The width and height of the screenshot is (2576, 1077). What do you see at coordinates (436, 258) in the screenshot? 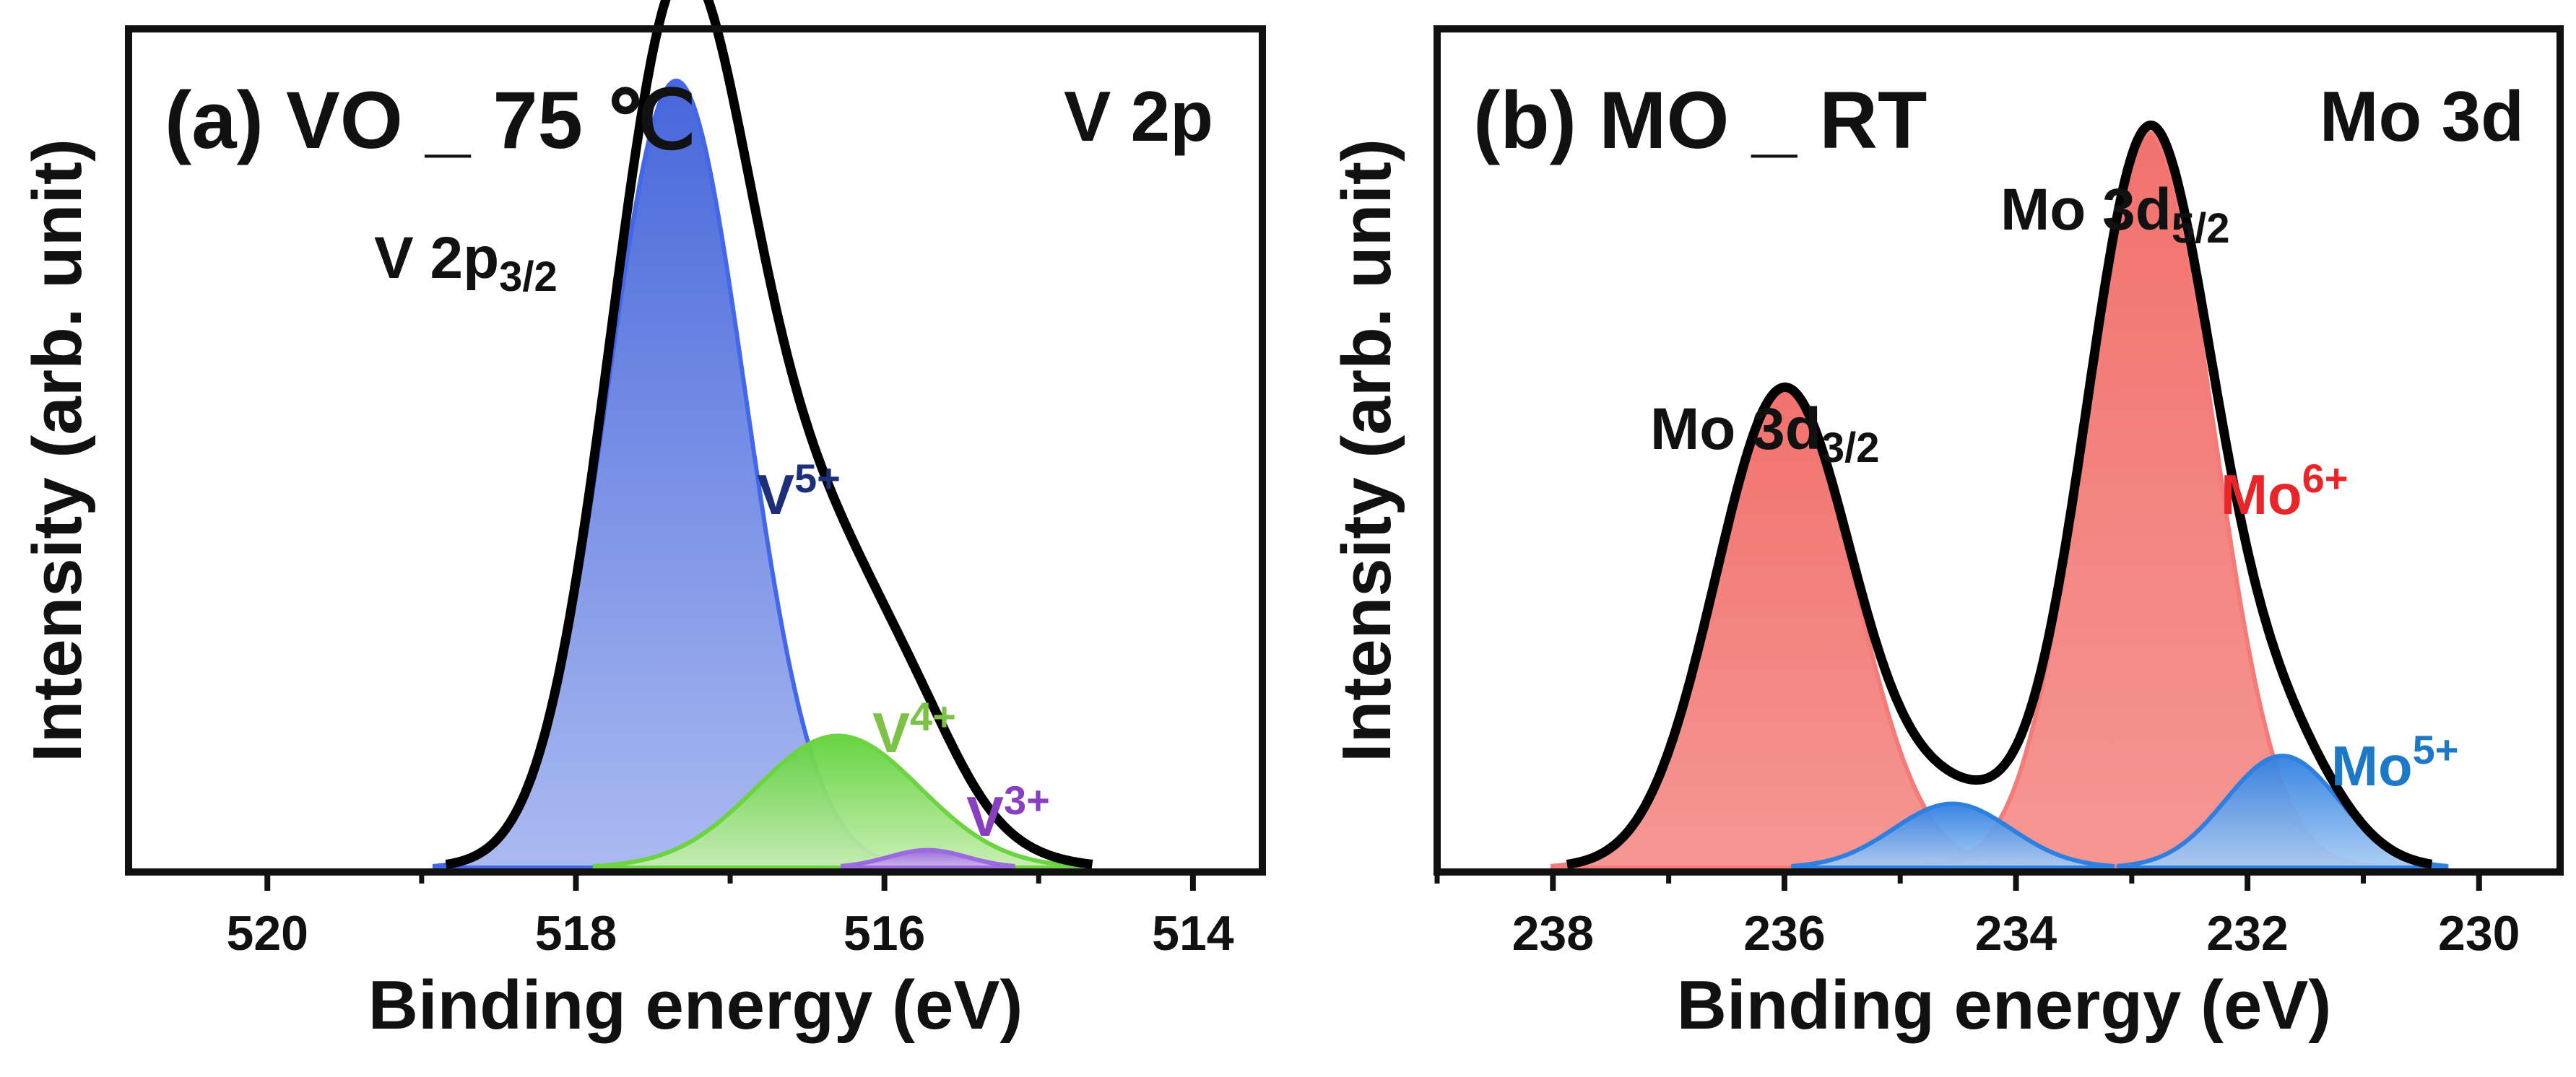
I see `peak-label-main: V 2p` at bounding box center [436, 258].